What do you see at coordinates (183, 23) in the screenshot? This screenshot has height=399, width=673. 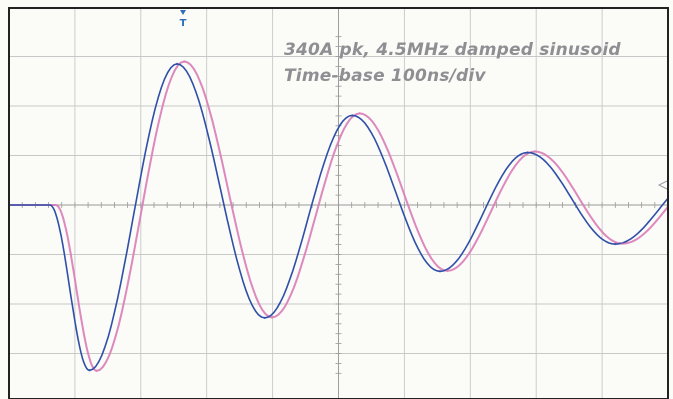 I see `trigger-label: T` at bounding box center [183, 23].